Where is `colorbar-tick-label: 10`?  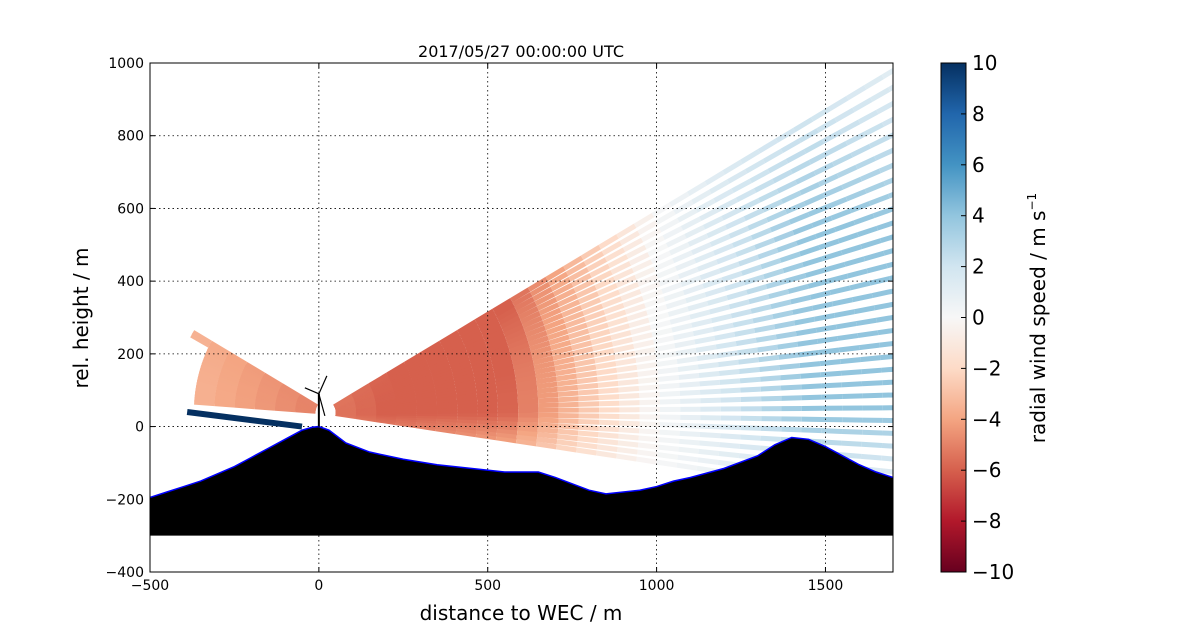
colorbar-tick-label: 10 is located at coordinates (984, 63).